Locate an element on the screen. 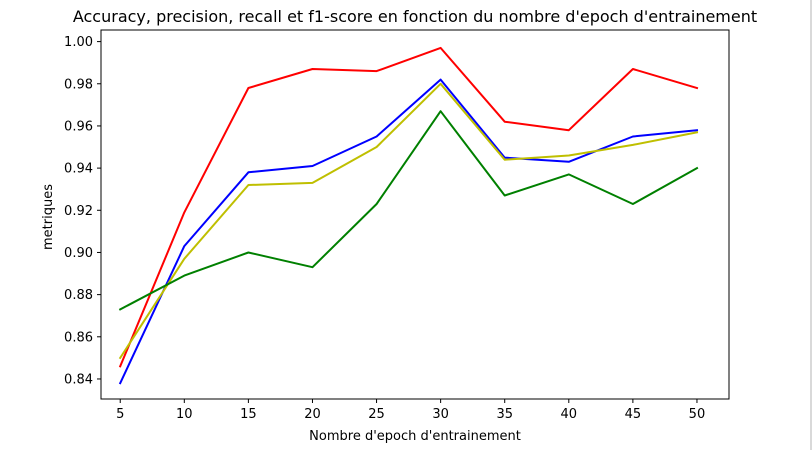 This screenshot has width=812, height=450. x-tick-label: 10 is located at coordinates (184, 414).